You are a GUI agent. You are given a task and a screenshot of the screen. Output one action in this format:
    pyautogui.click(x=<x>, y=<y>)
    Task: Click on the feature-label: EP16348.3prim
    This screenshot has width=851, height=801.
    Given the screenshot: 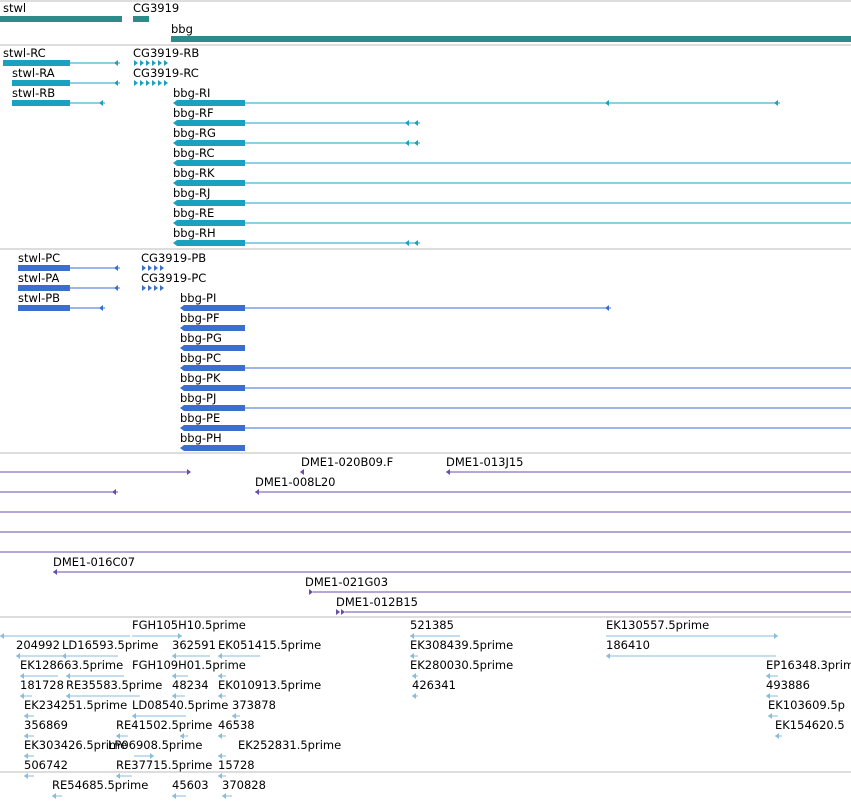 What is the action you would take?
    pyautogui.click(x=808, y=665)
    